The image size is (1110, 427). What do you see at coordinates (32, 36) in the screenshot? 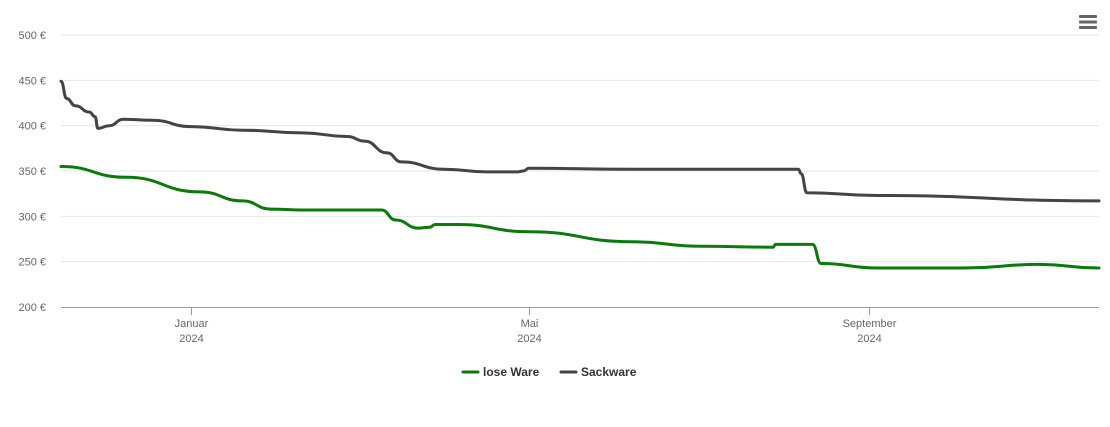
I see `y-tick-label: 500 €` at bounding box center [32, 36].